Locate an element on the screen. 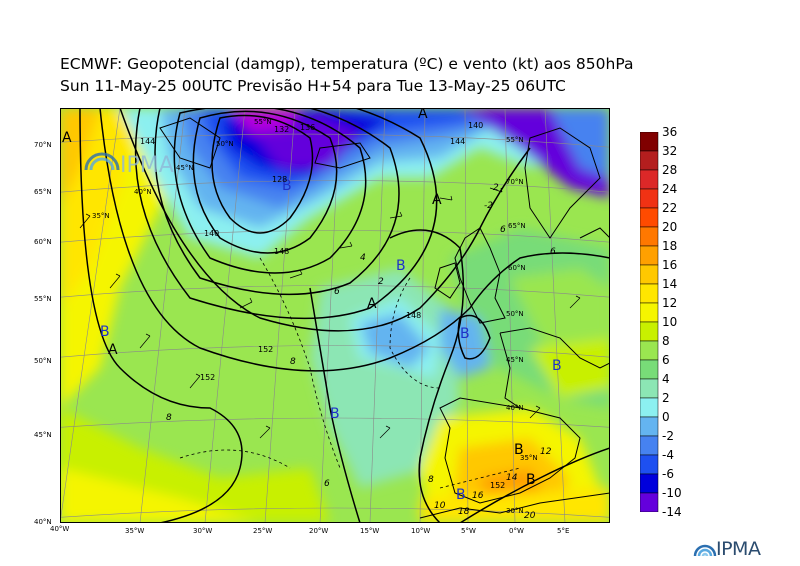 Image resolution: width=800 pixels, height=566 pixels. isotherm-label: 14 is located at coordinates (512, 478).